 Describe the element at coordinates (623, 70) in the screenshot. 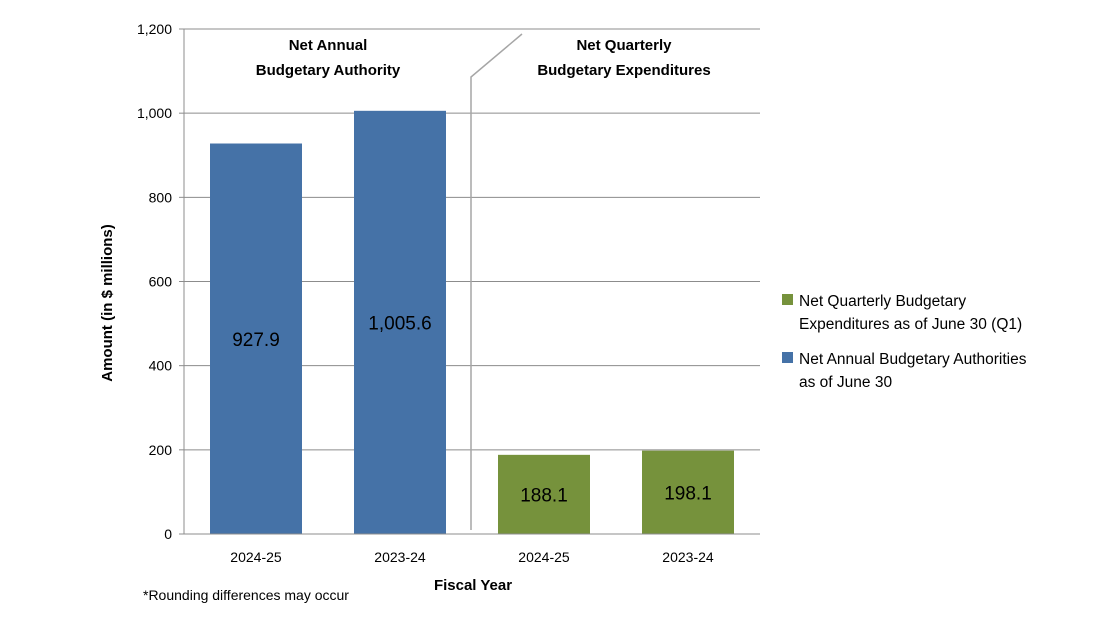

I see `section-title: Budgetary Expenditures` at that location.